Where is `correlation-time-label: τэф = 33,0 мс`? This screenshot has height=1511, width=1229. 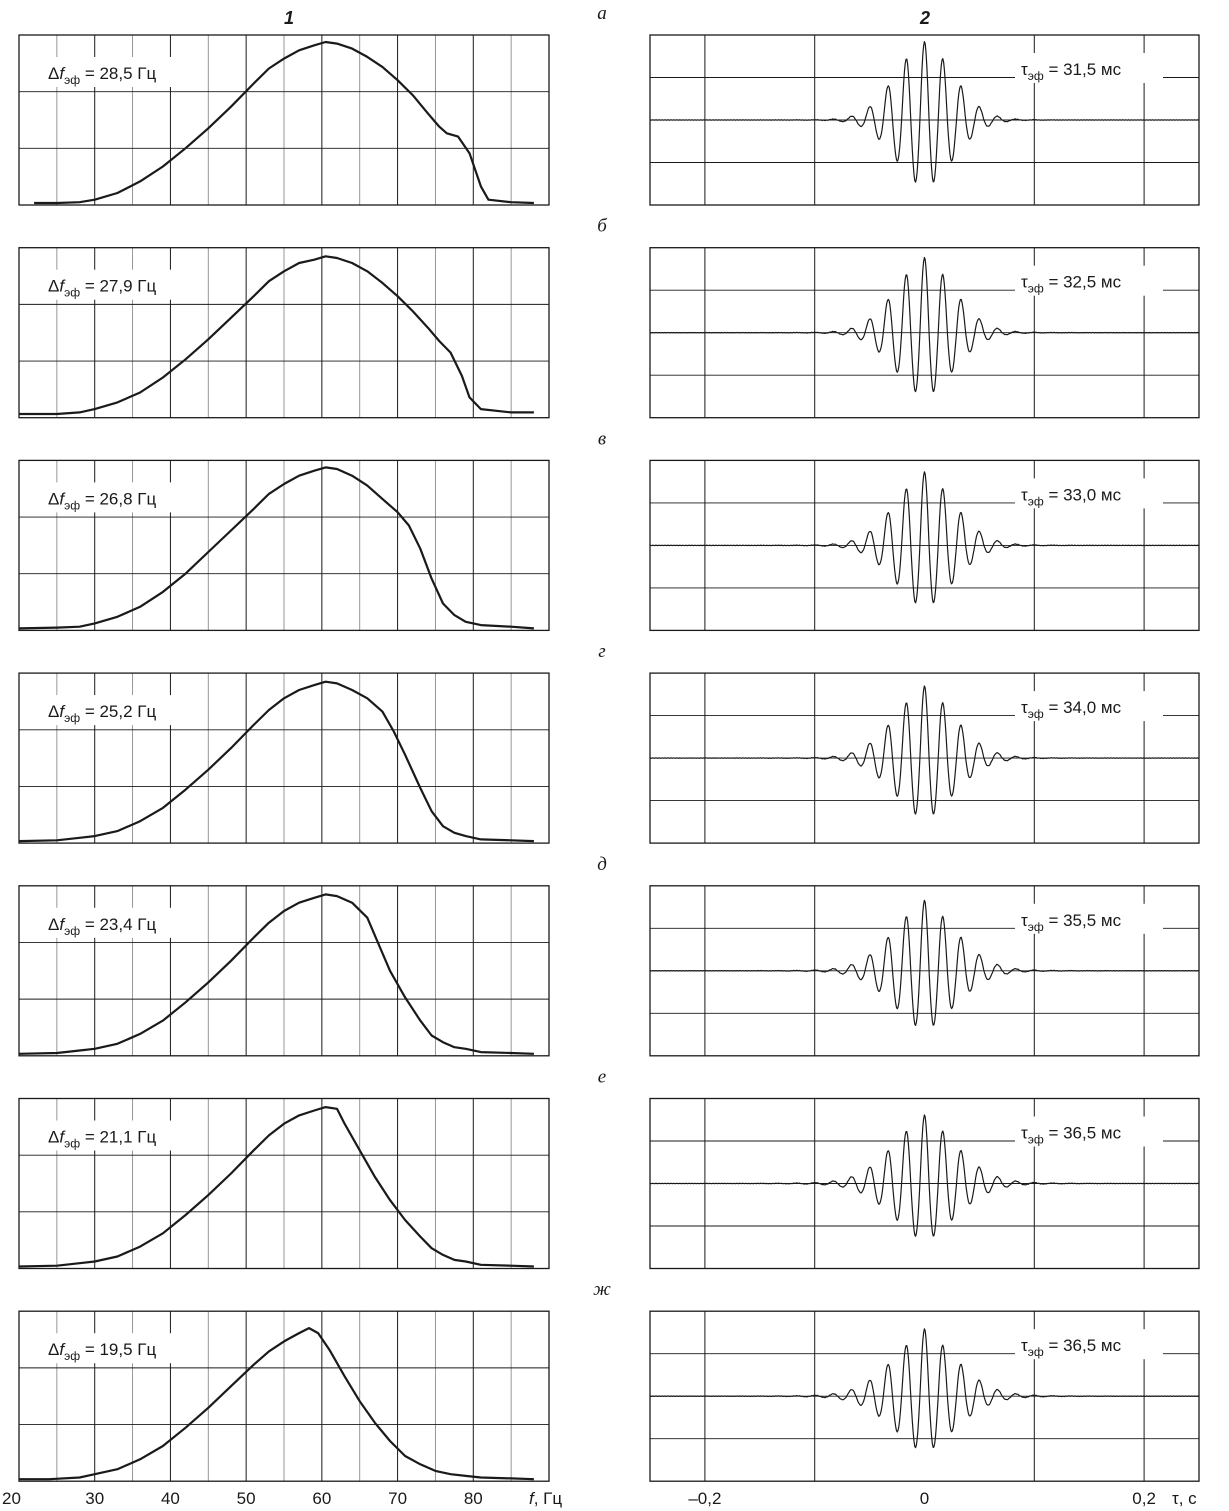 correlation-time-label: τэф = 33,0 мс is located at coordinates (1071, 496).